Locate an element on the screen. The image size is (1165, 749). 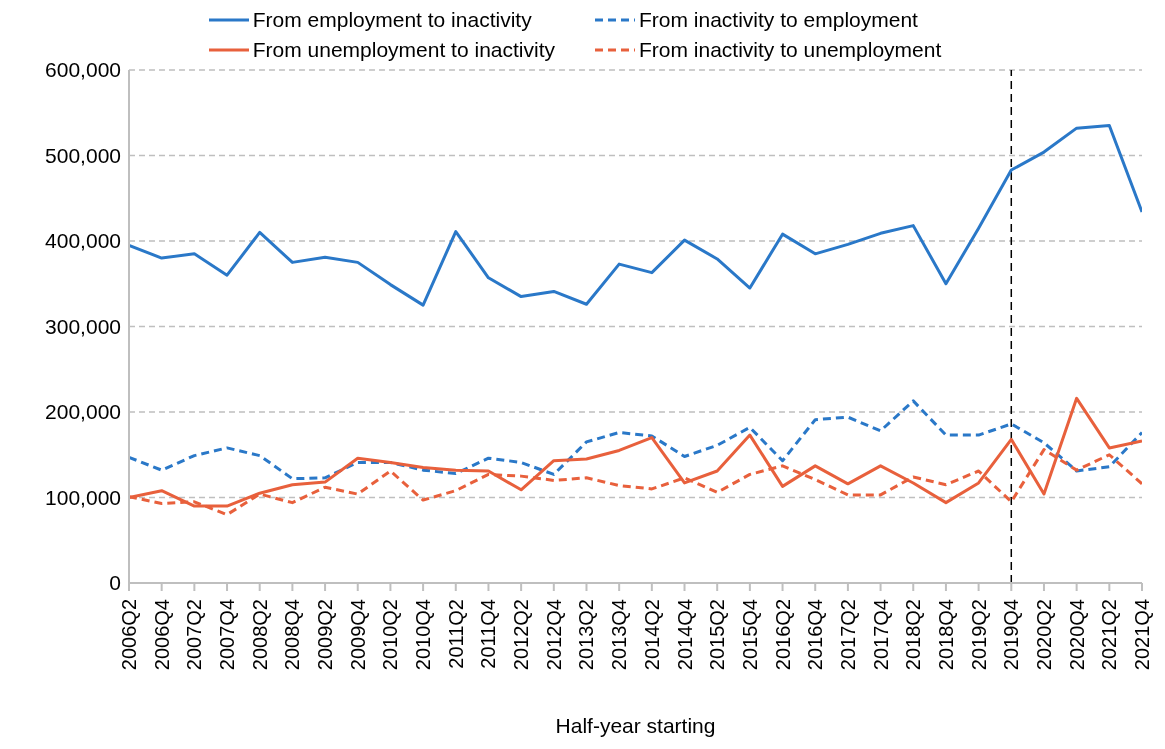
x-tick-label: 2008Q2 is located at coordinates (259, 635).